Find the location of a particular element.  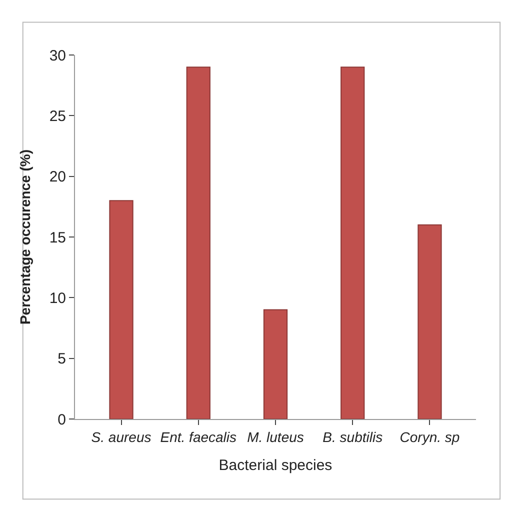

y-tick-label: 30 is located at coordinates (57, 55).